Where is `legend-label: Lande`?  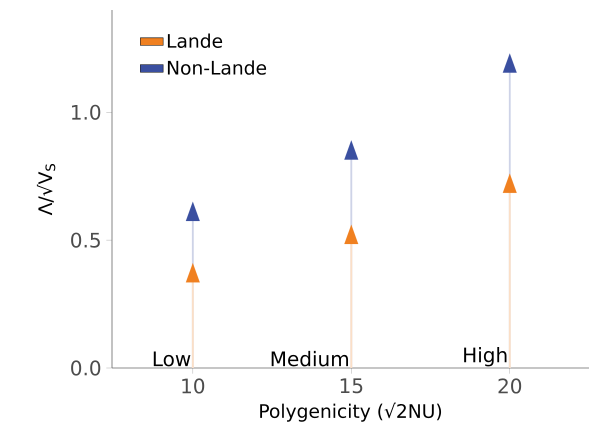 legend-label: Lande is located at coordinates (195, 41).